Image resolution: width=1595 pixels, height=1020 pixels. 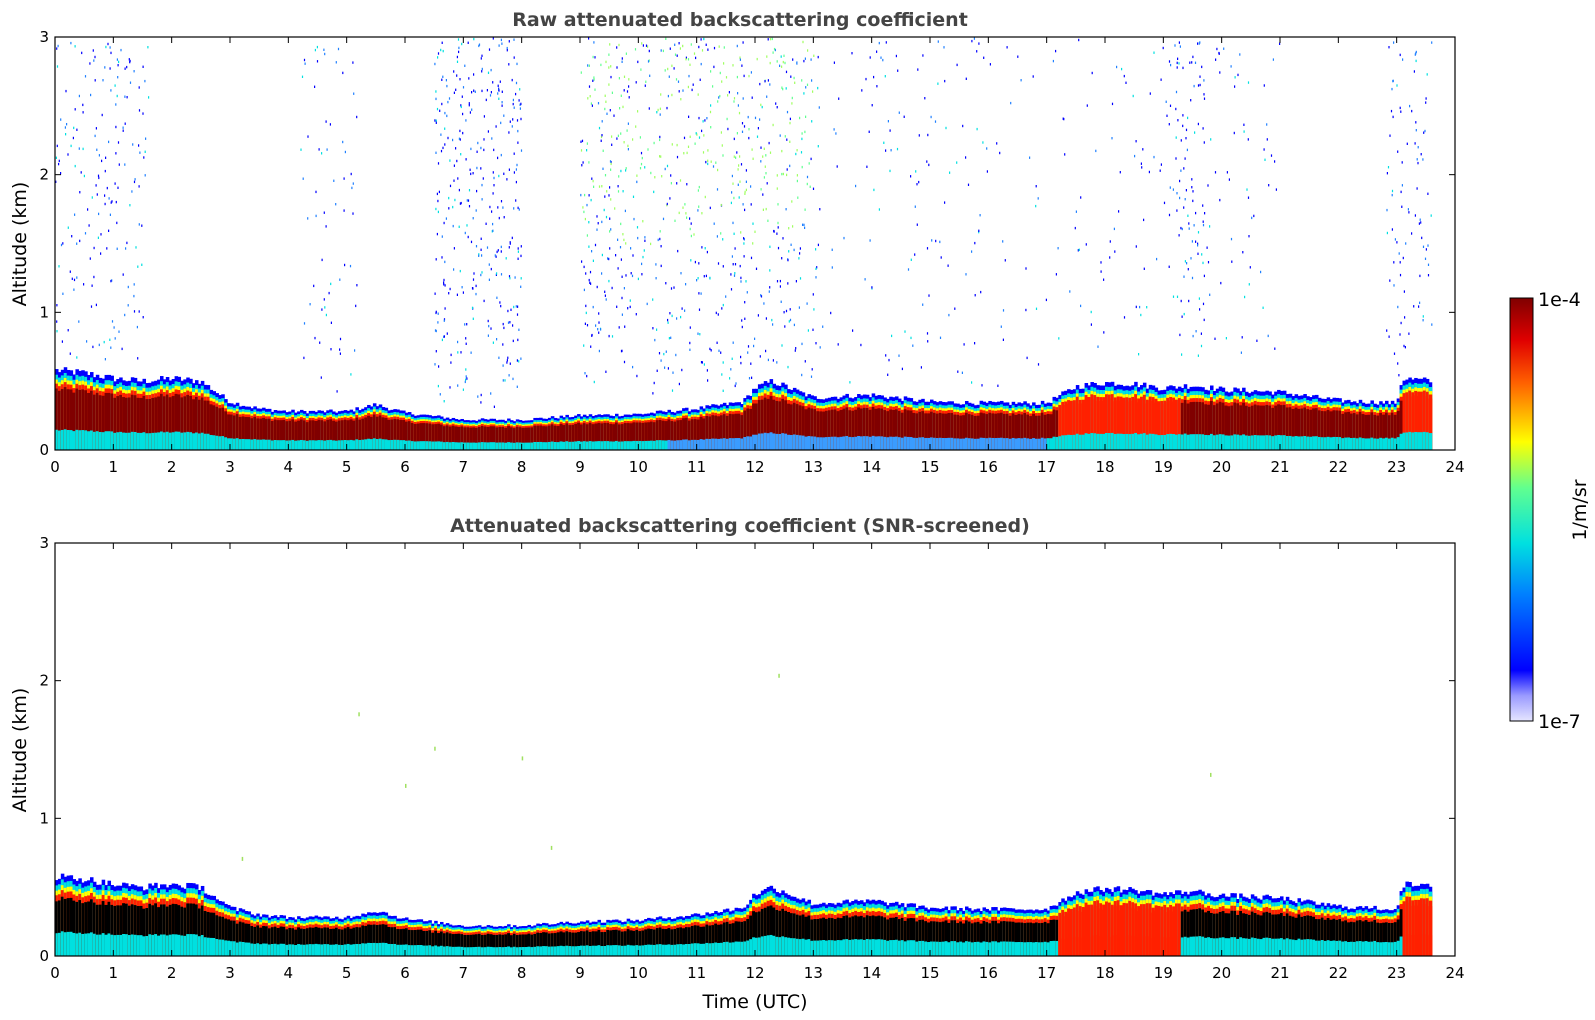 What do you see at coordinates (1580, 509) in the screenshot?
I see `colorbar-unit-label: 1/m/sr` at bounding box center [1580, 509].